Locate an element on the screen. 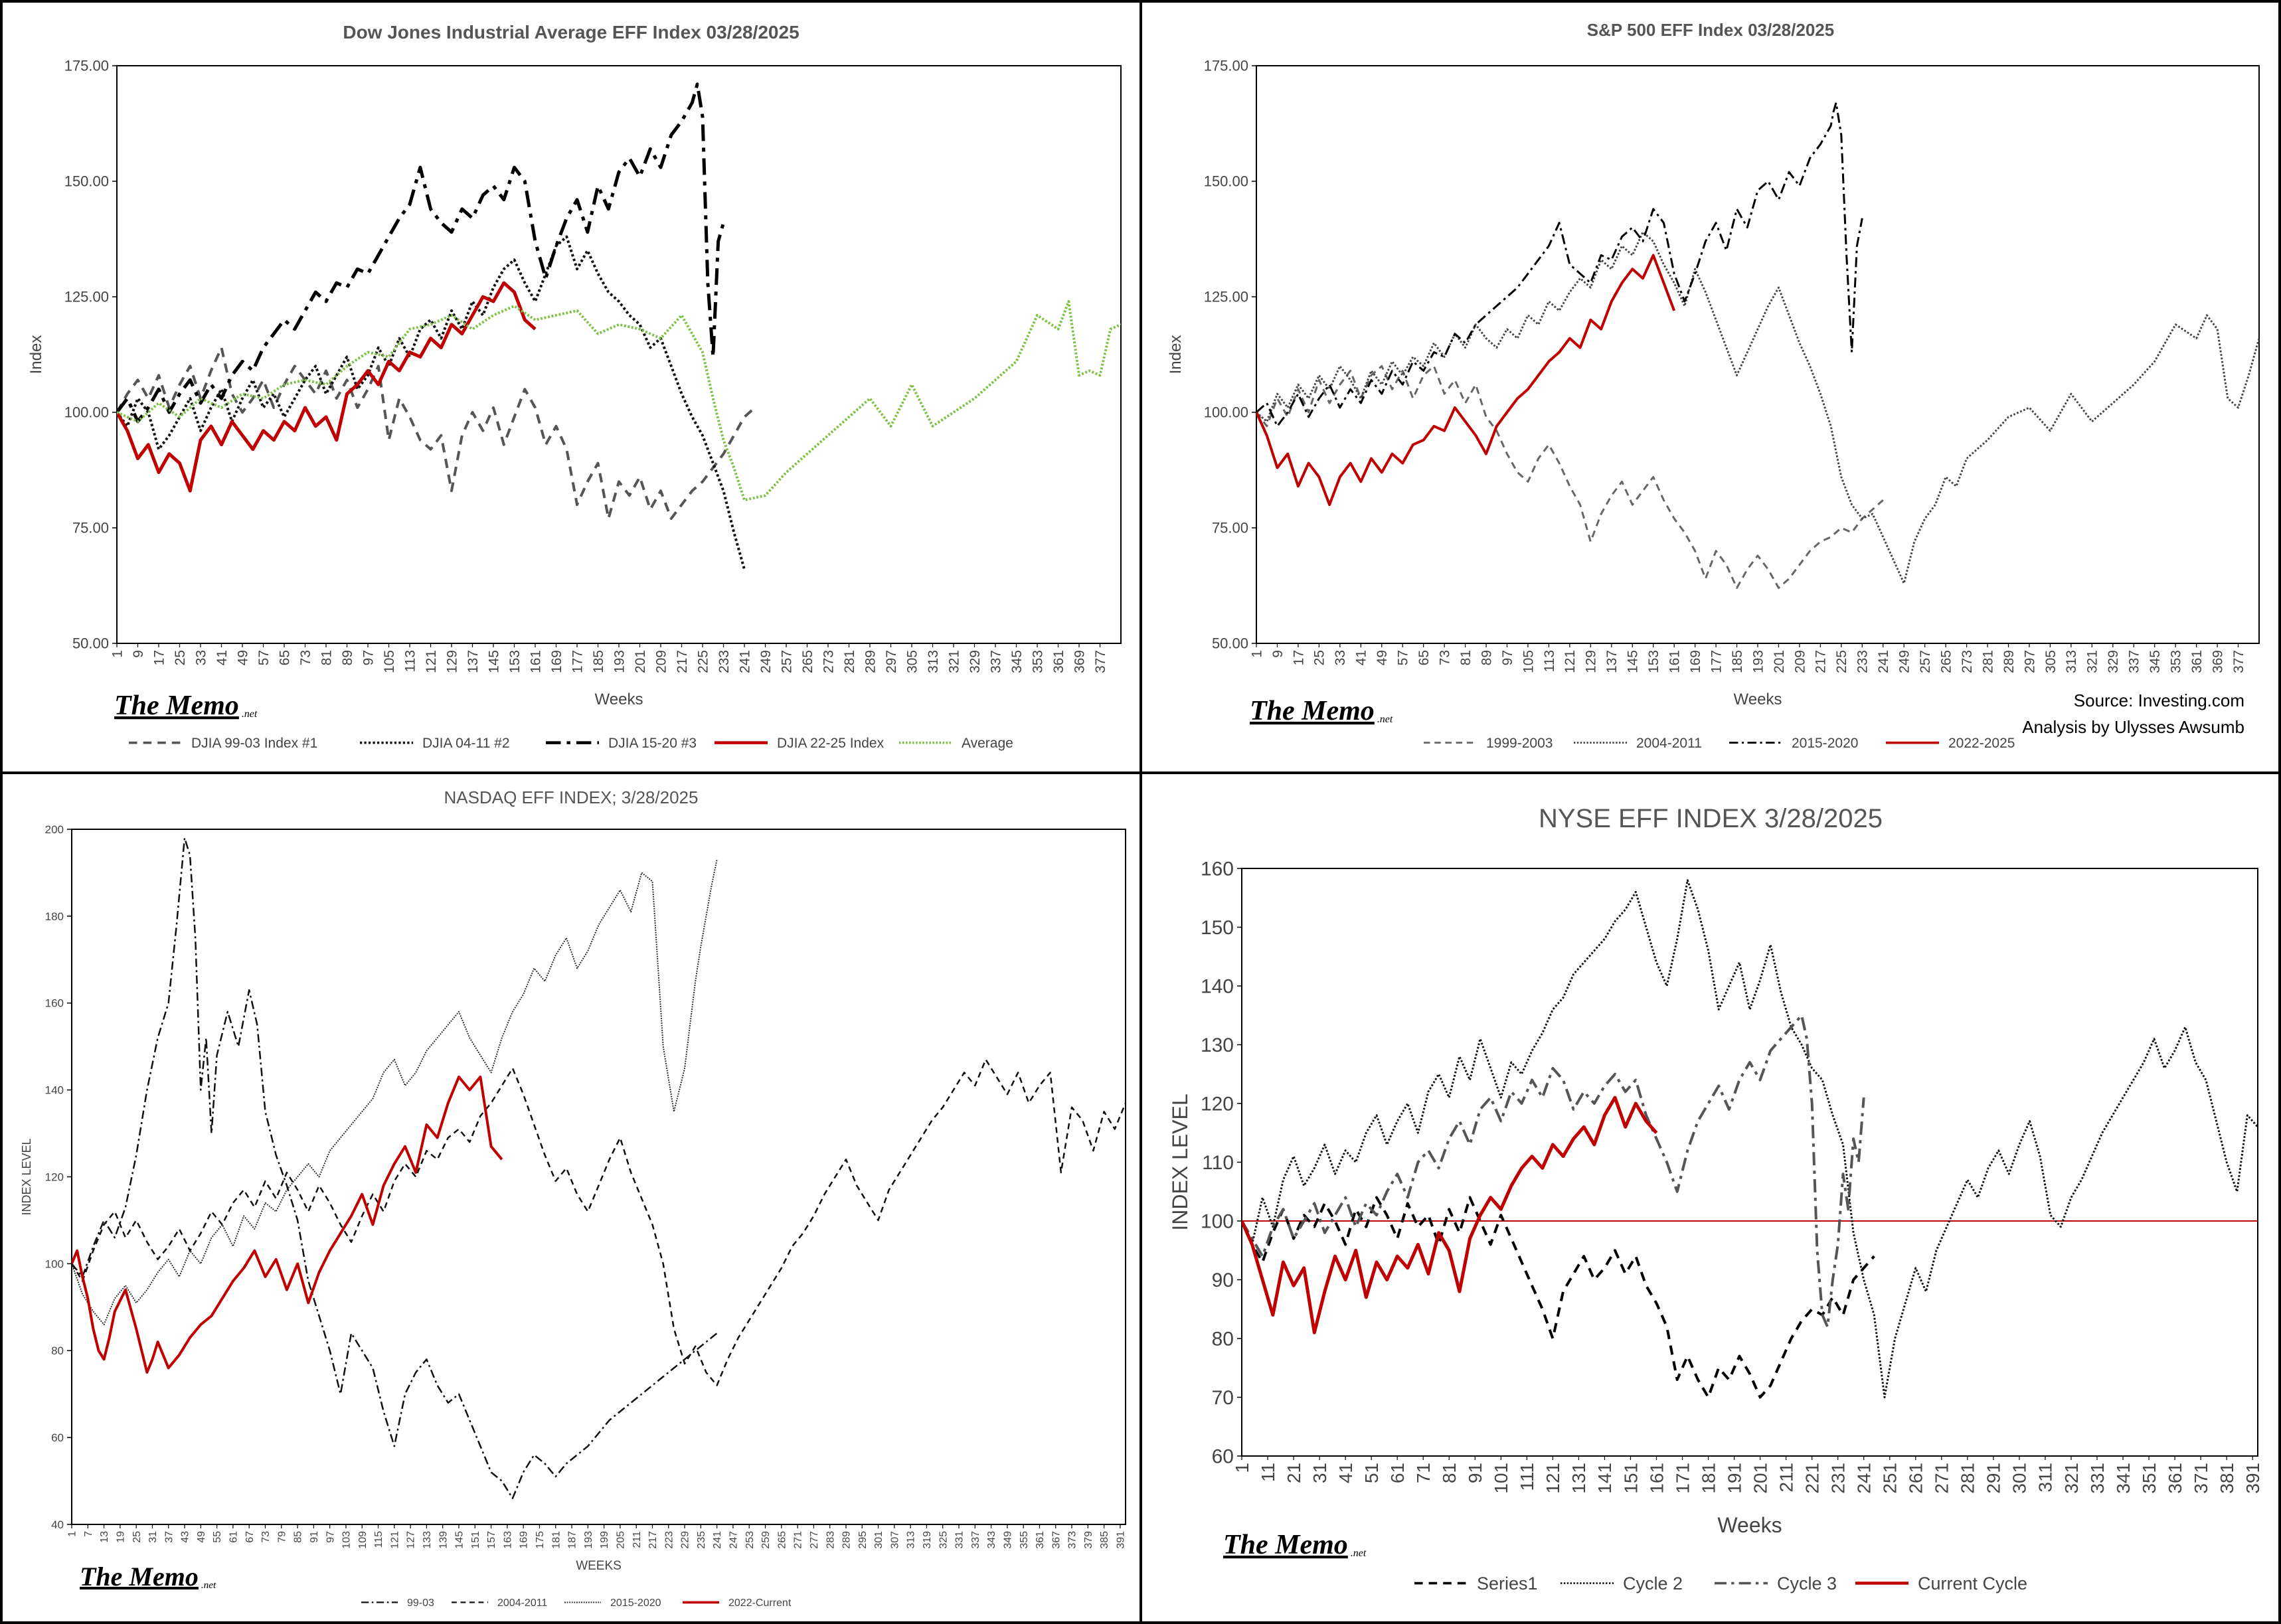 This screenshot has width=2281, height=1624. x-tick-label: 105 is located at coordinates (1528, 661).